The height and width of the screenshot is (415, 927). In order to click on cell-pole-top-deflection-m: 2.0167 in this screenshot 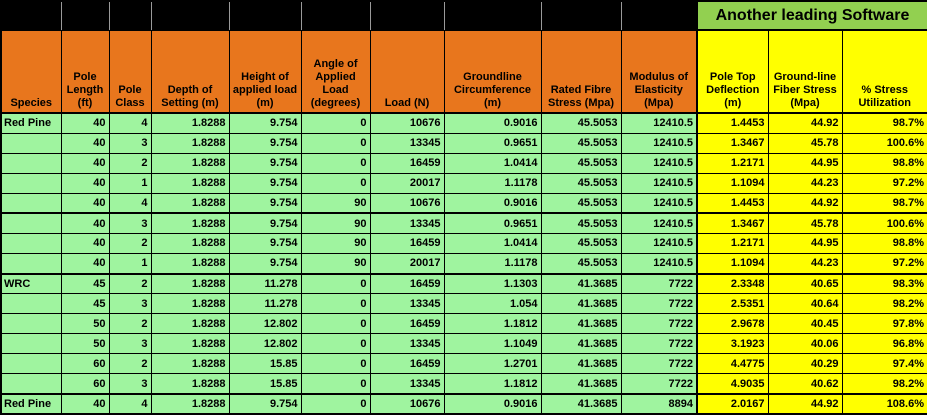, I will do `click(732, 404)`.